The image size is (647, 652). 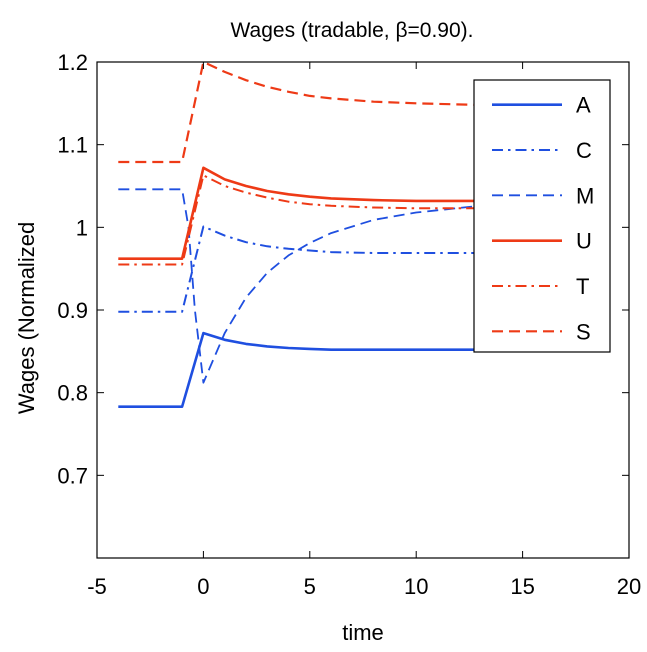 What do you see at coordinates (72, 310) in the screenshot?
I see `y-tick-label: 0.9` at bounding box center [72, 310].